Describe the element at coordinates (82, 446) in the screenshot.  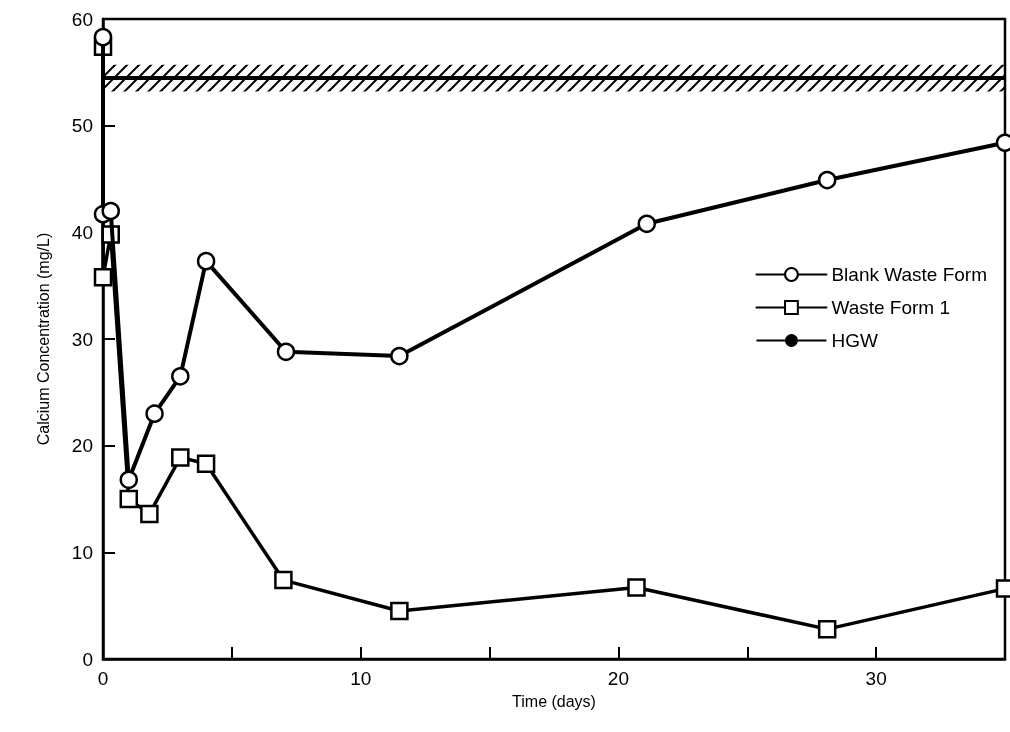
I see `y-tick-label: 20` at that location.